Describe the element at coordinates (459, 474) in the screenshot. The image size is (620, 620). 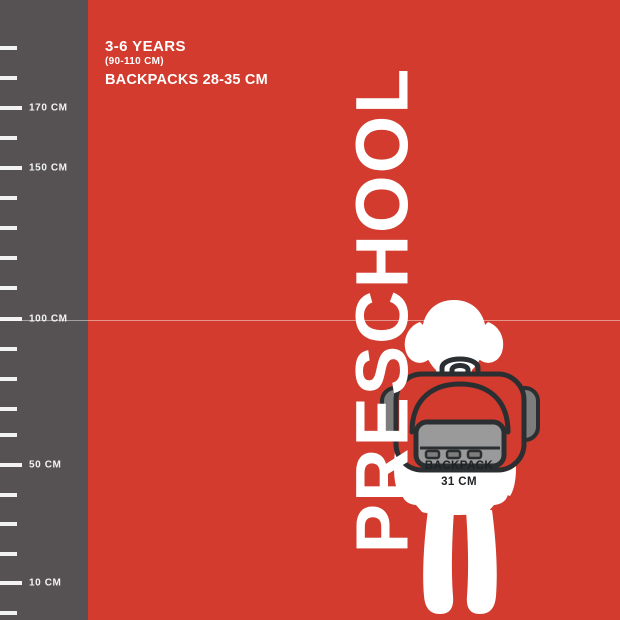
I see `backpack-size-caption: BACKPACK 31 CM` at that location.